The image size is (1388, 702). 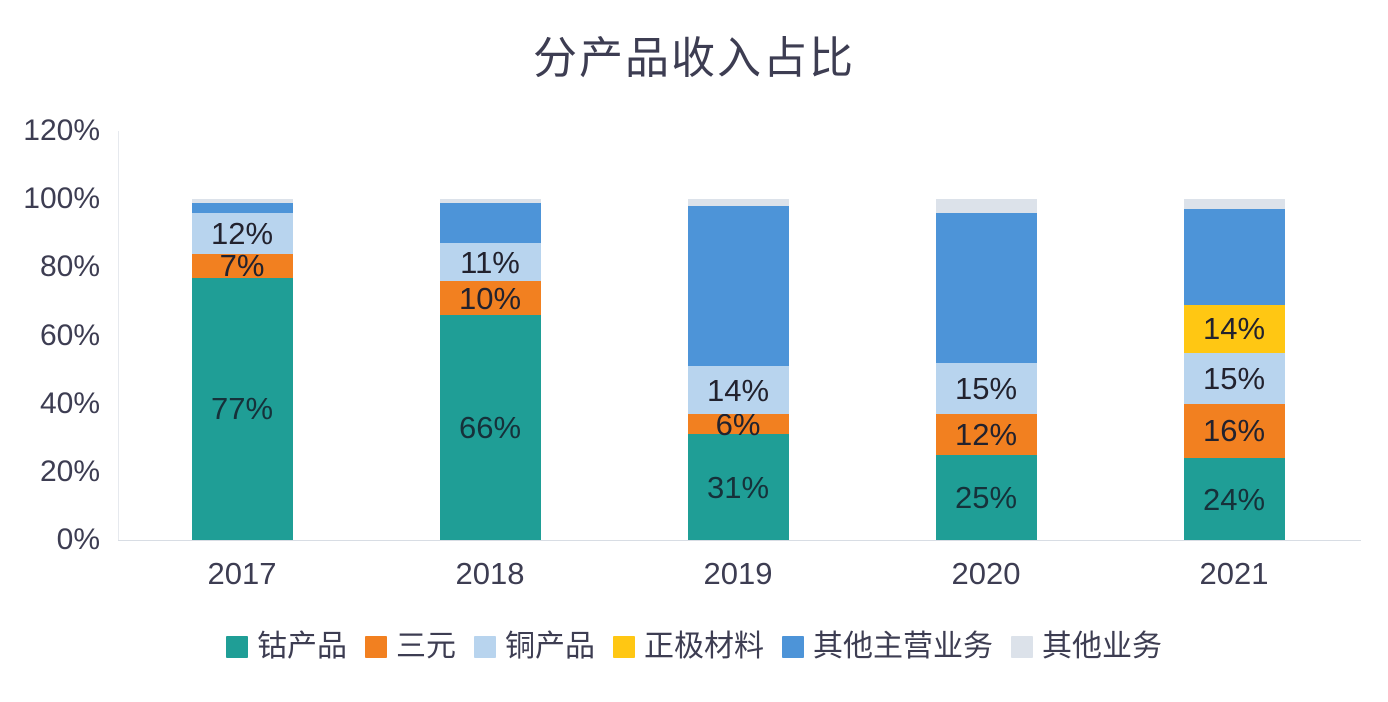 I want to click on bar-segment-三元-2021: 16%, so click(x=1234, y=431).